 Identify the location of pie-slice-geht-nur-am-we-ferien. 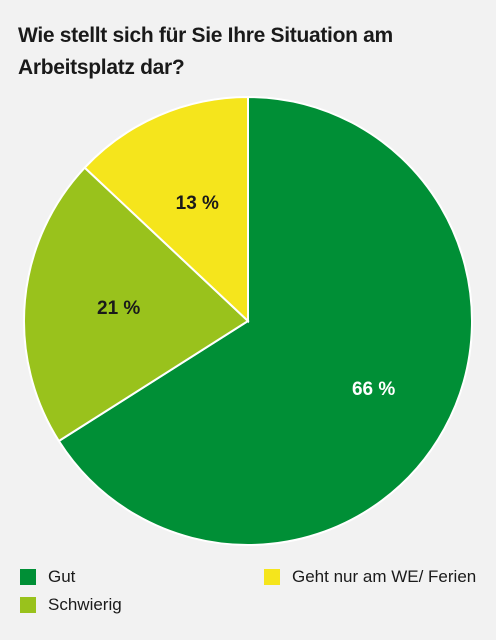
(166, 209).